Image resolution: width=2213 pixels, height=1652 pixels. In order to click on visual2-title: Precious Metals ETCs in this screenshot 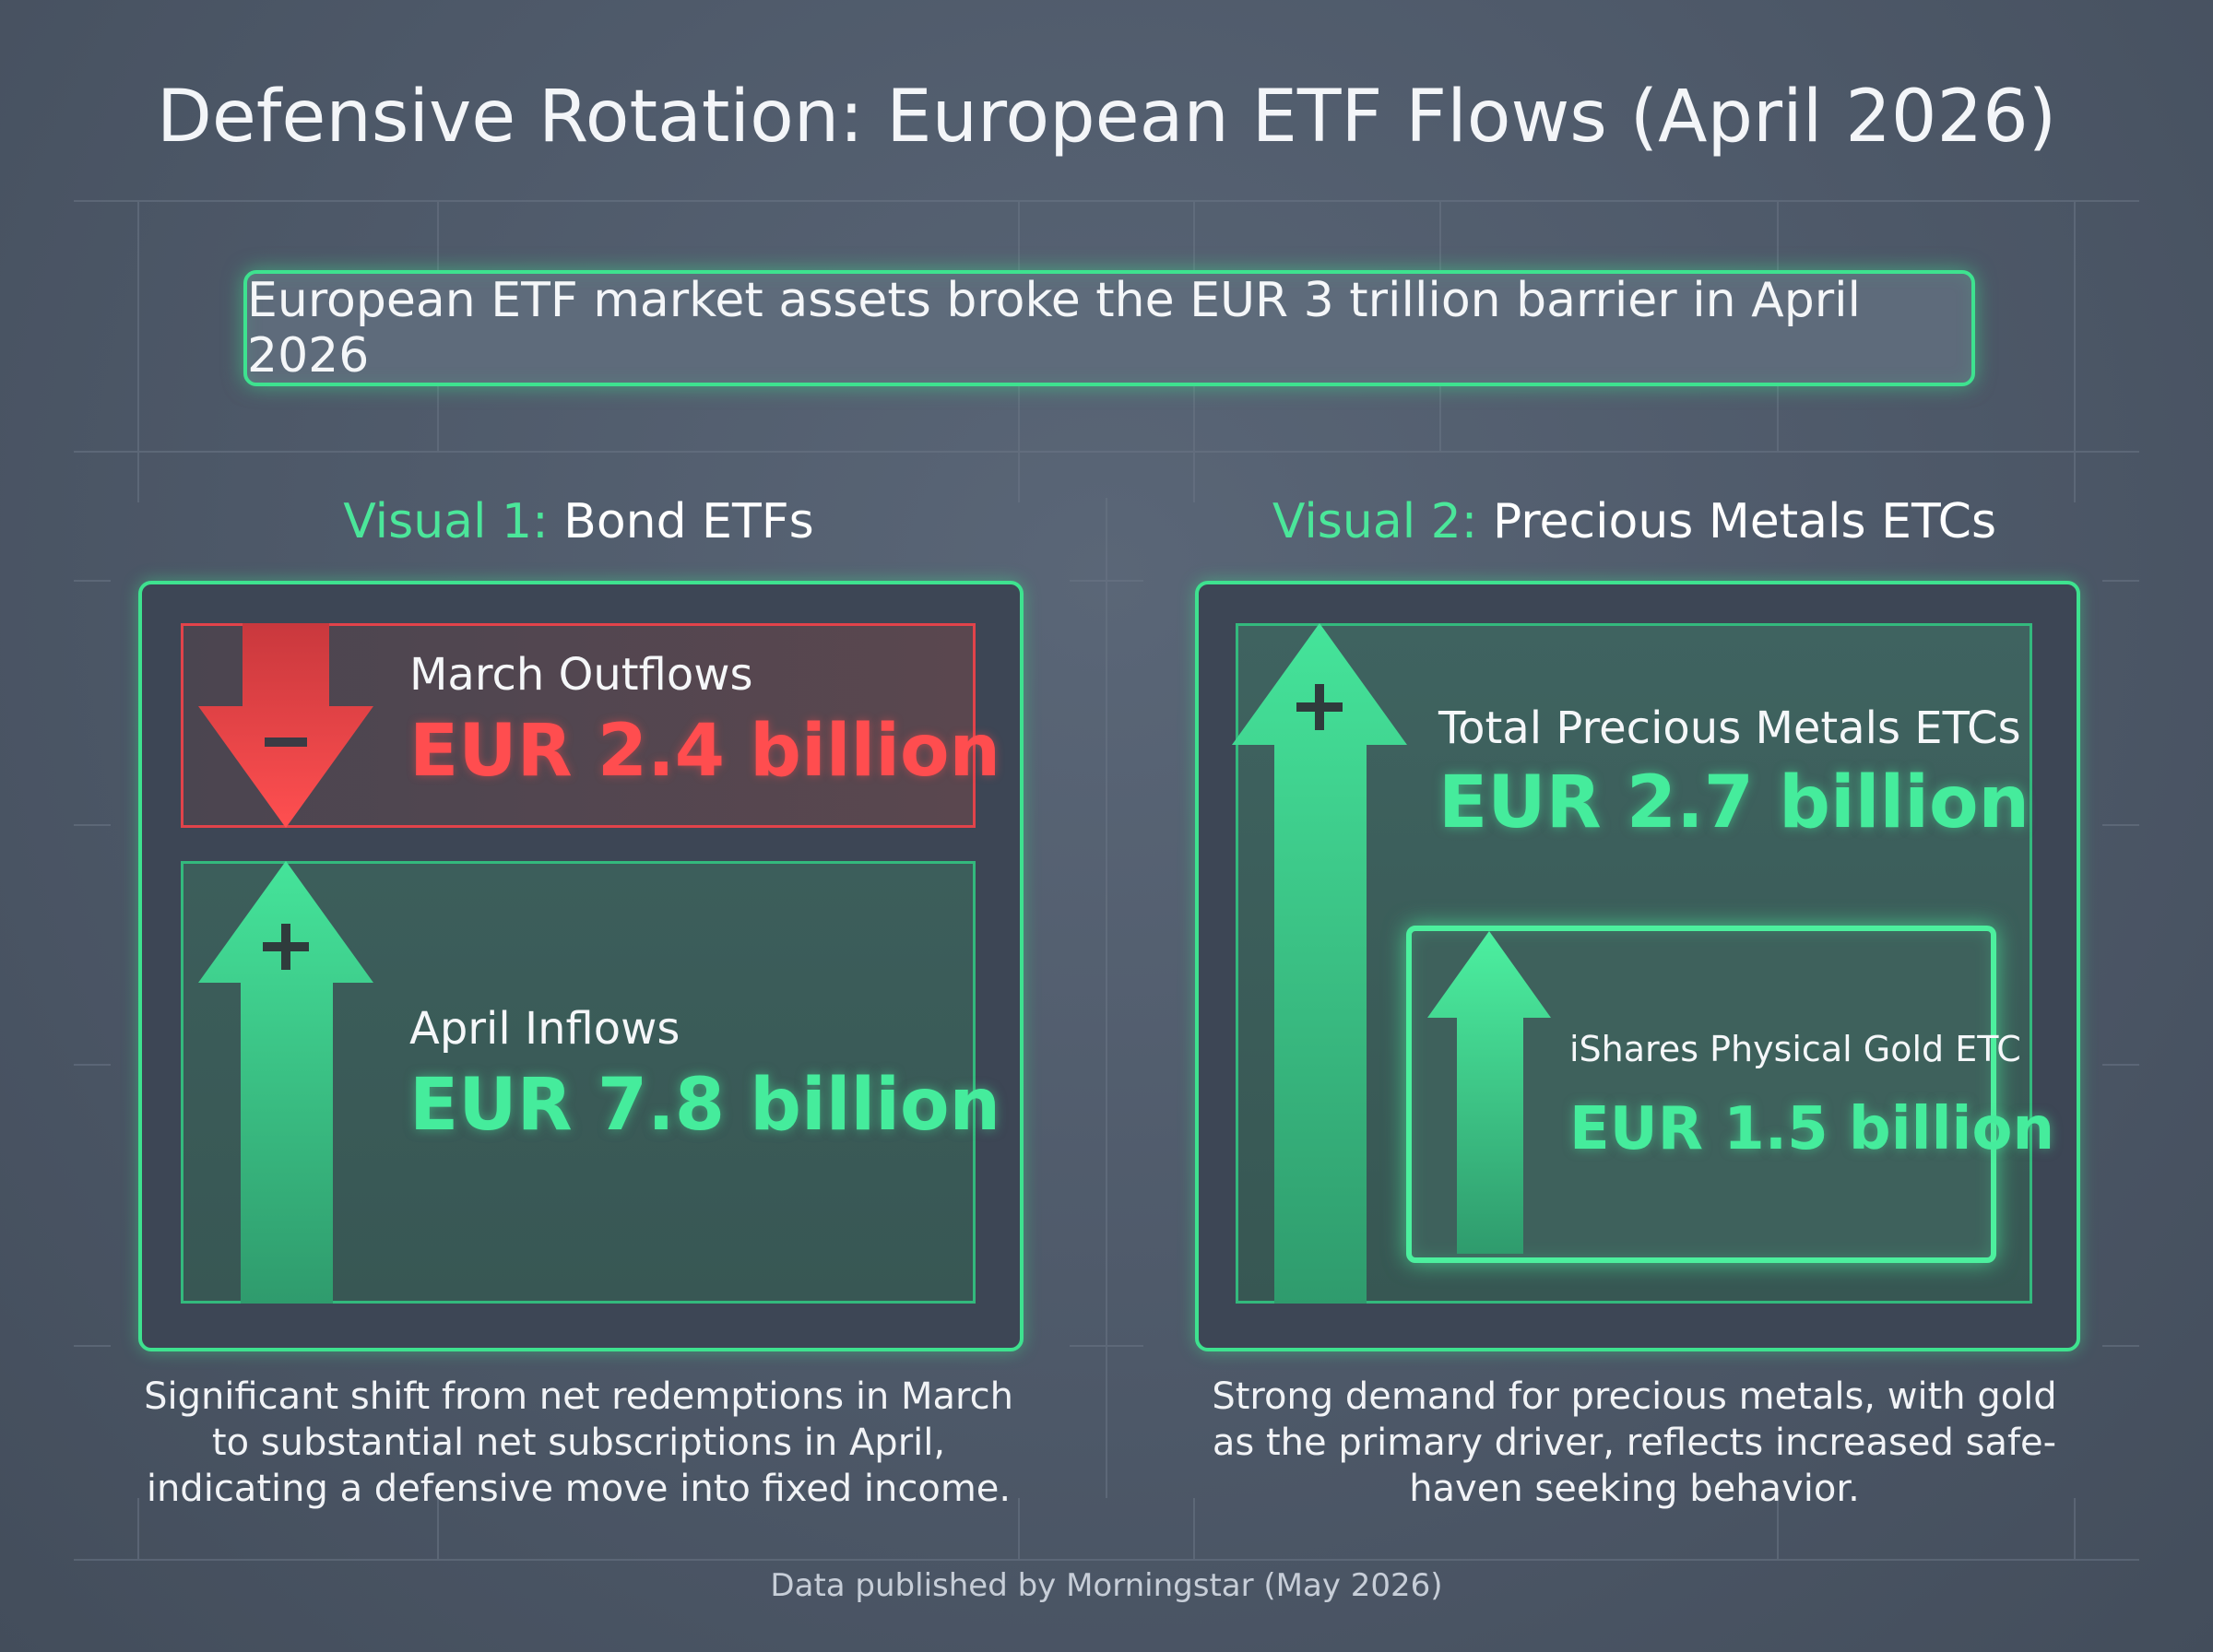, I will do `click(1744, 521)`.